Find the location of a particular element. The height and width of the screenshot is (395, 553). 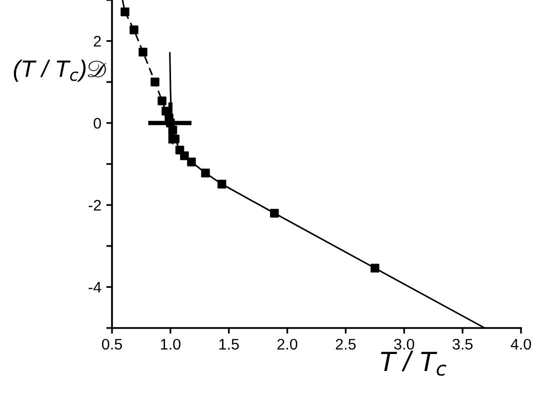

x-tick-label: 2.5 is located at coordinates (346, 344).